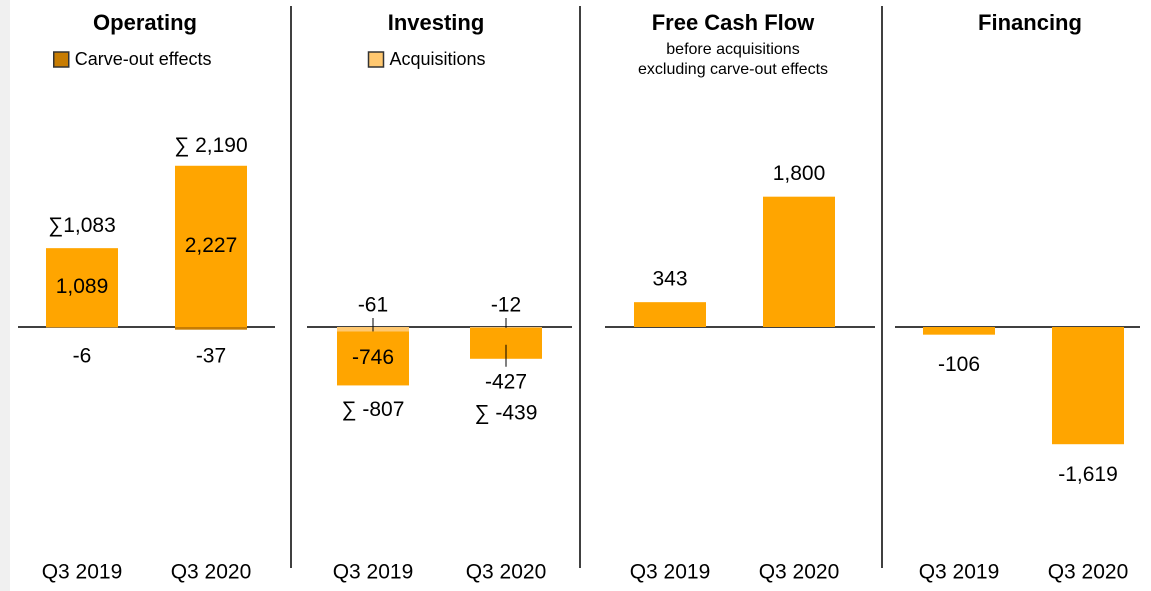 Image resolution: width=1151 pixels, height=591 pixels. What do you see at coordinates (733, 22) in the screenshot?
I see `panel-title: Free Cash Flow` at bounding box center [733, 22].